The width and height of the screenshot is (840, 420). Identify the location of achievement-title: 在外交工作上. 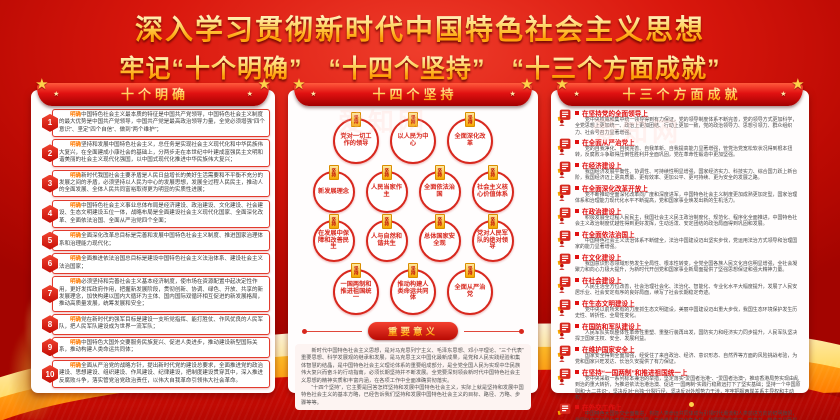
(602, 409).